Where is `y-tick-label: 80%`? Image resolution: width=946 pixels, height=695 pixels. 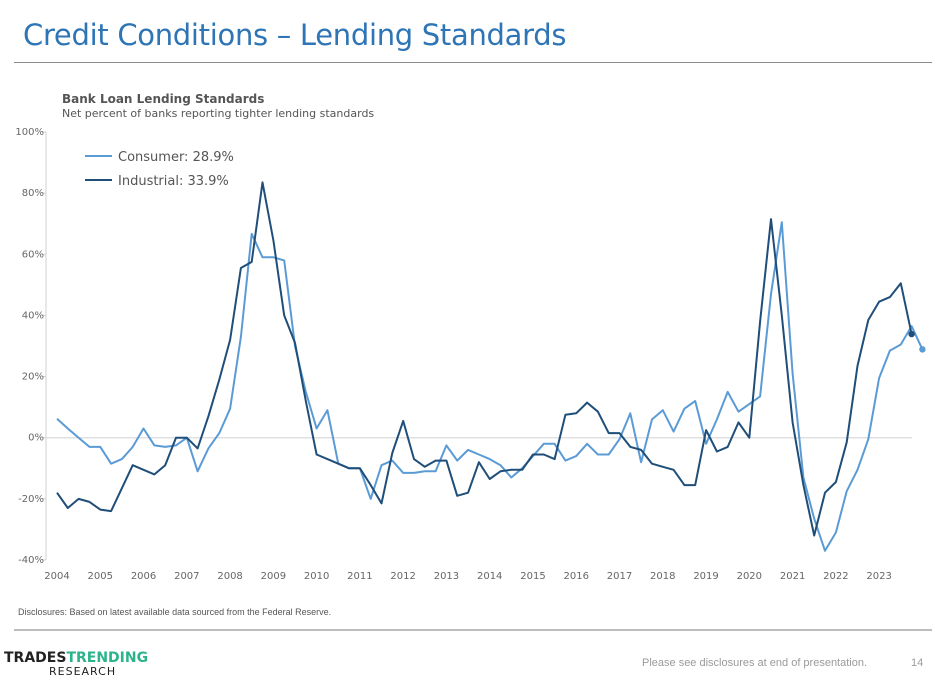 y-tick-label: 80% is located at coordinates (33, 193).